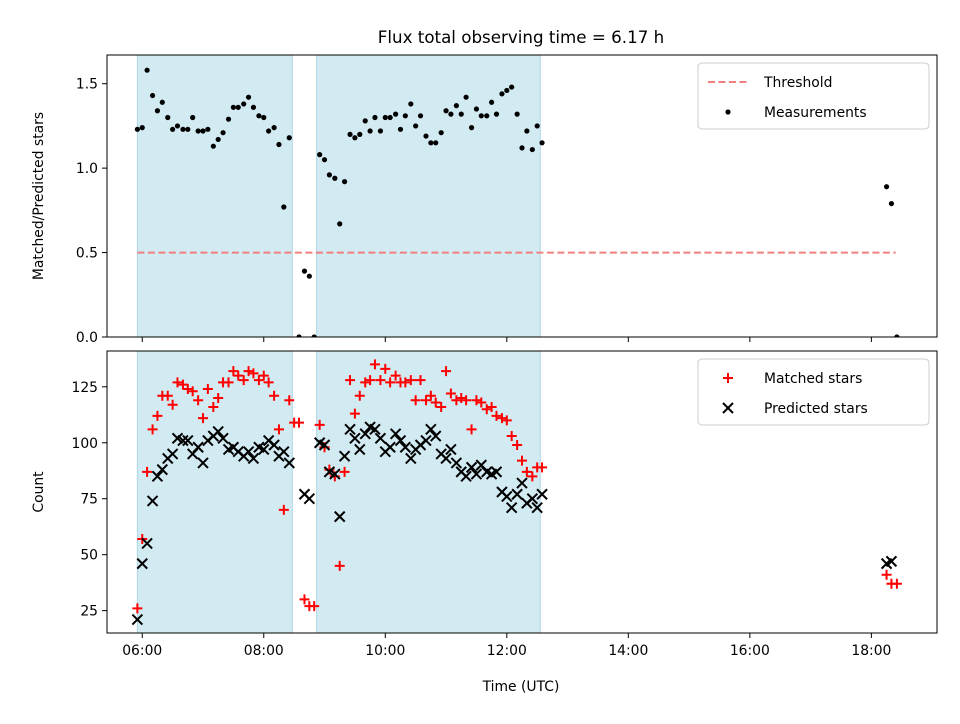  What do you see at coordinates (84, 444) in the screenshot?
I see `y-tick-label: 100` at bounding box center [84, 444].